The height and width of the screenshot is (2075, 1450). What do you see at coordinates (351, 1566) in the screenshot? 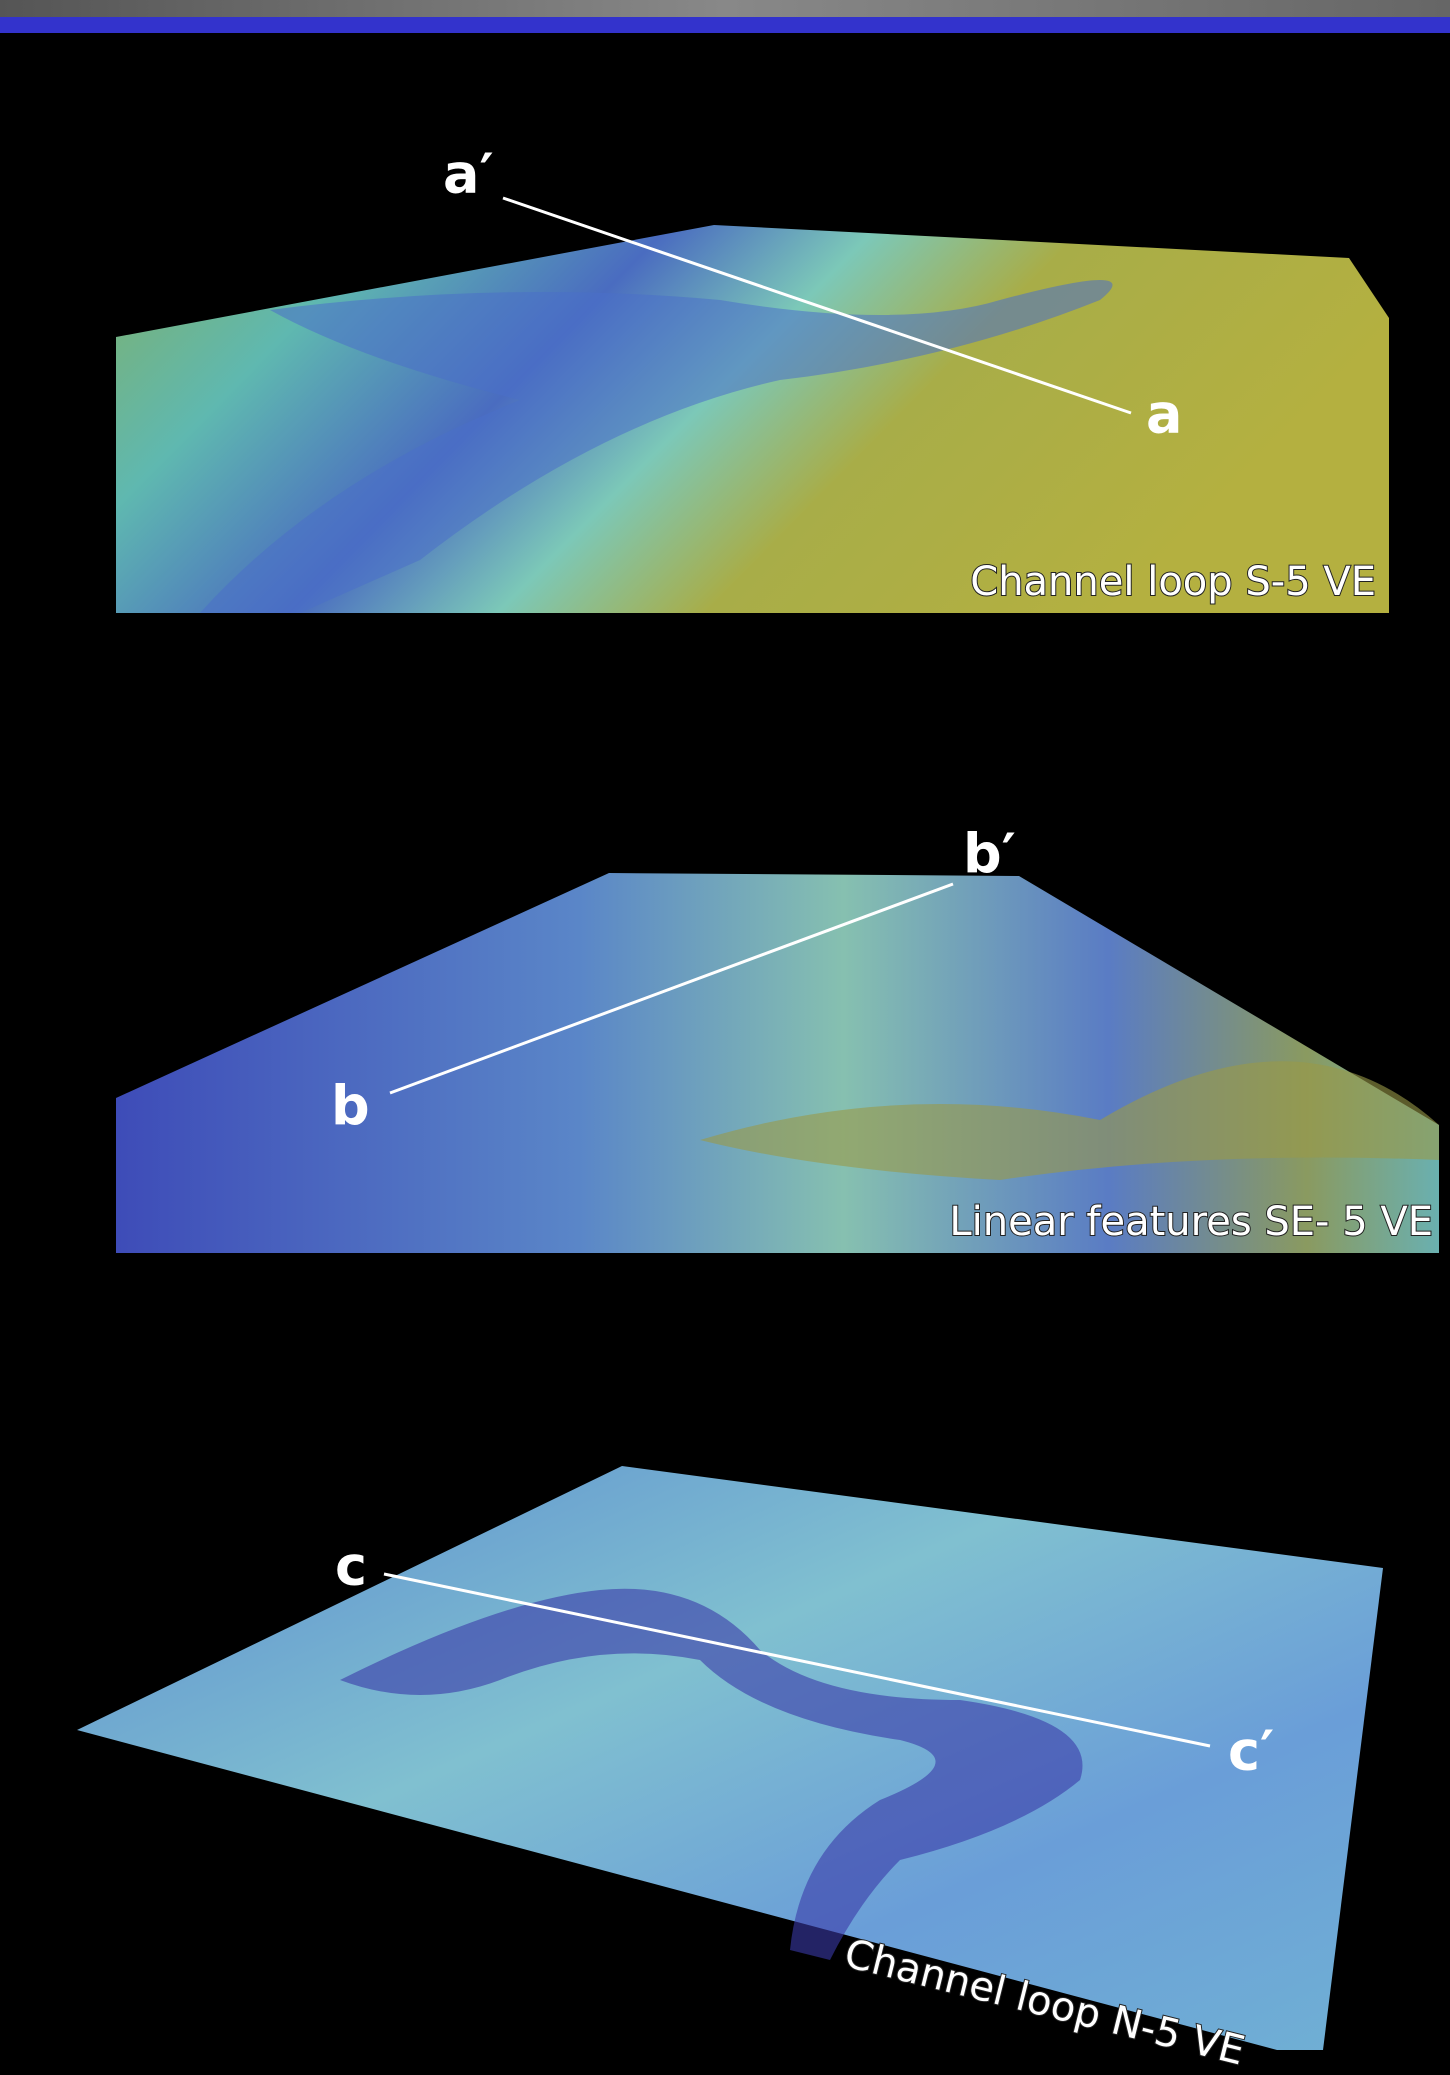
I see `profile-label: c` at bounding box center [351, 1566].